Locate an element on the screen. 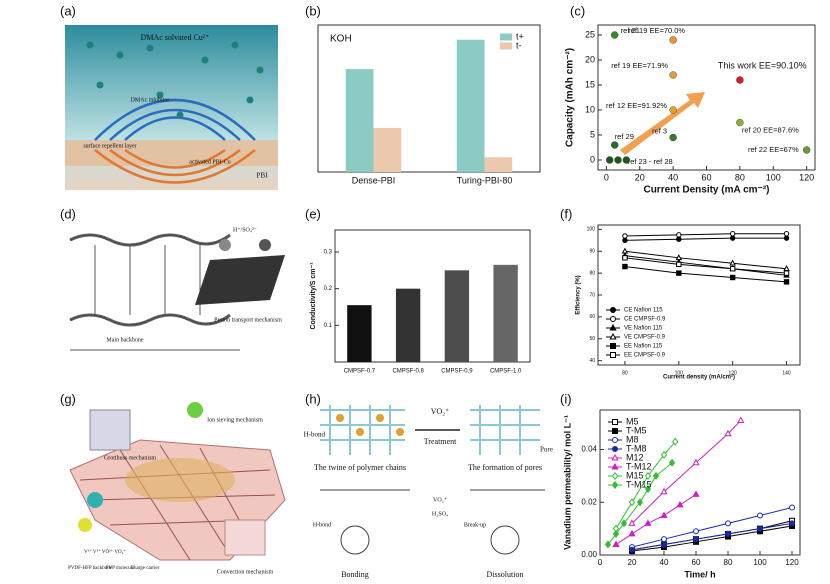 The width and height of the screenshot is (830, 584). point-label: ref 19 EE=71.9% is located at coordinates (639, 65).